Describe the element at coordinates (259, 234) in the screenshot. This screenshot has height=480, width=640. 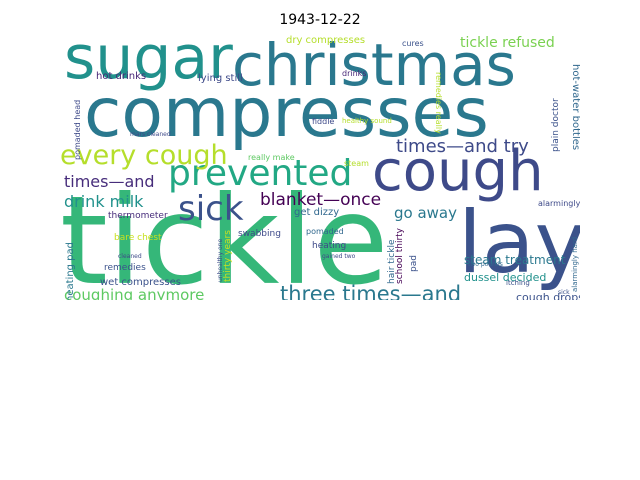
I see `word-swabbing: swabbing` at that location.